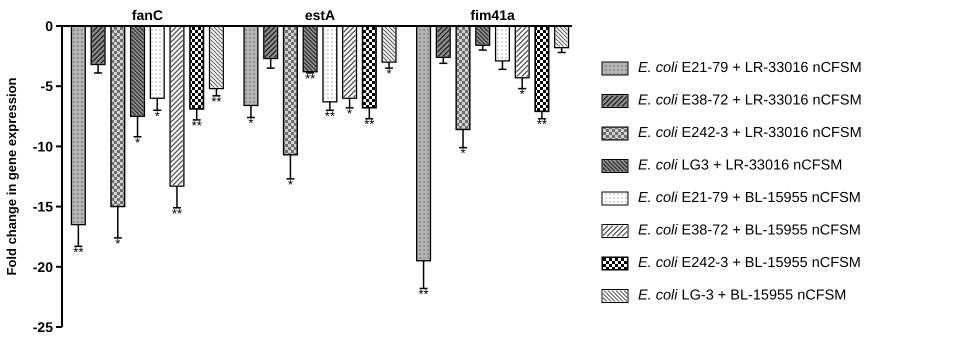 The image size is (957, 341). What do you see at coordinates (492, 15) in the screenshot?
I see `x-tick-label: fim41a` at bounding box center [492, 15].